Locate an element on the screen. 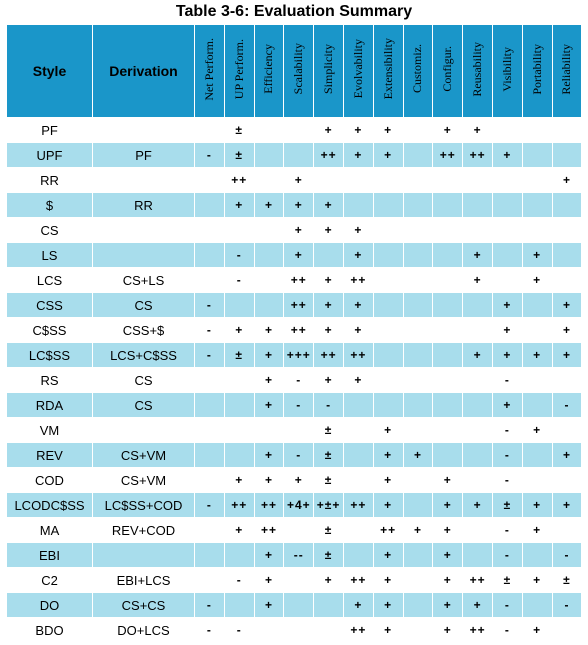 The height and width of the screenshot is (645, 588). value-cell: +±+ is located at coordinates (328, 505).